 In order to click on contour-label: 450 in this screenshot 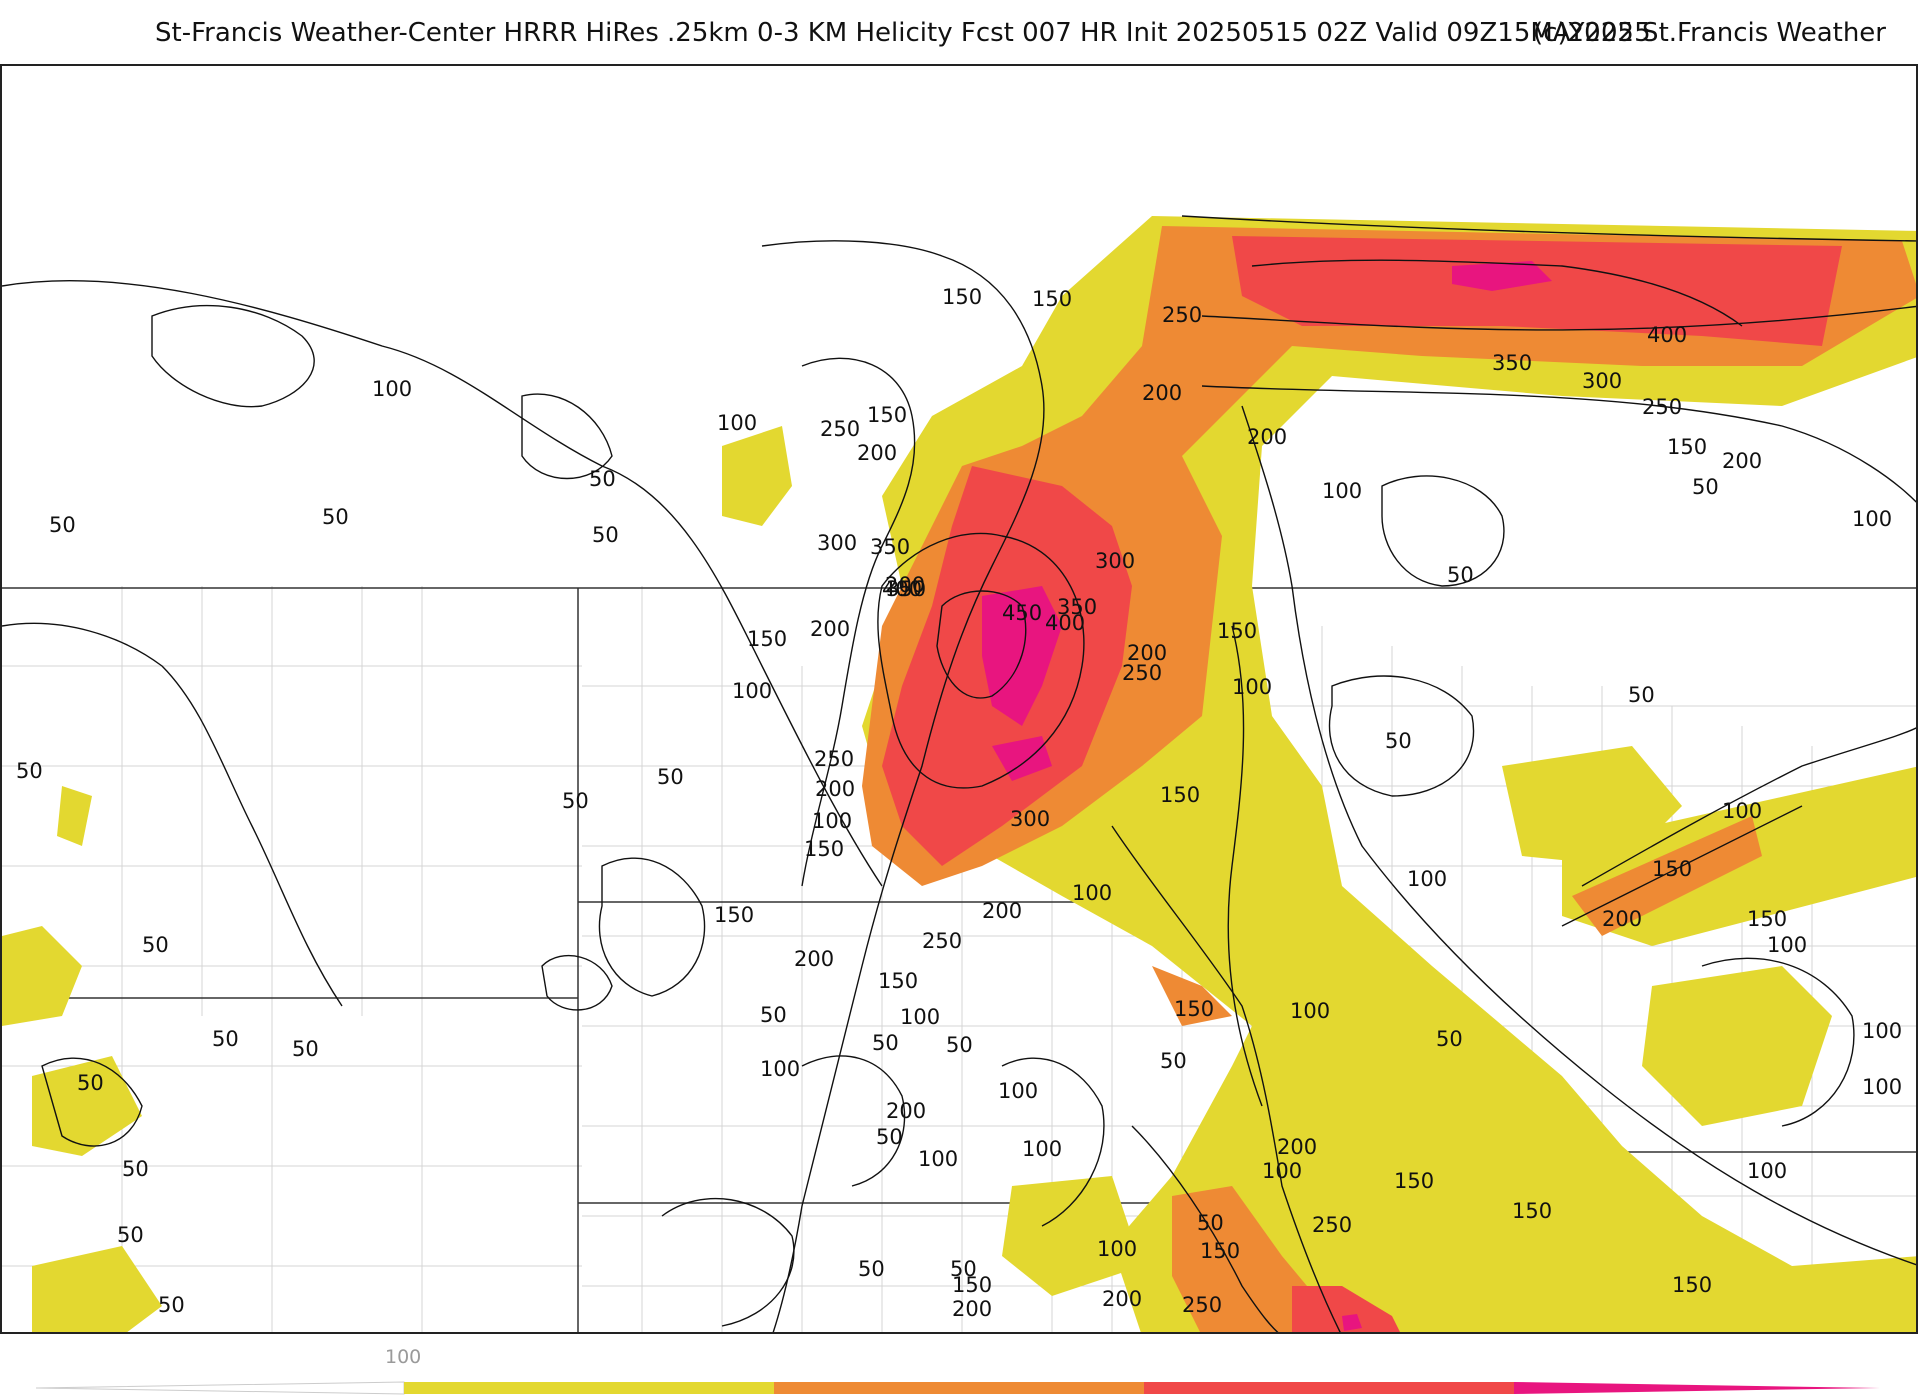, I will do `click(1022, 613)`.